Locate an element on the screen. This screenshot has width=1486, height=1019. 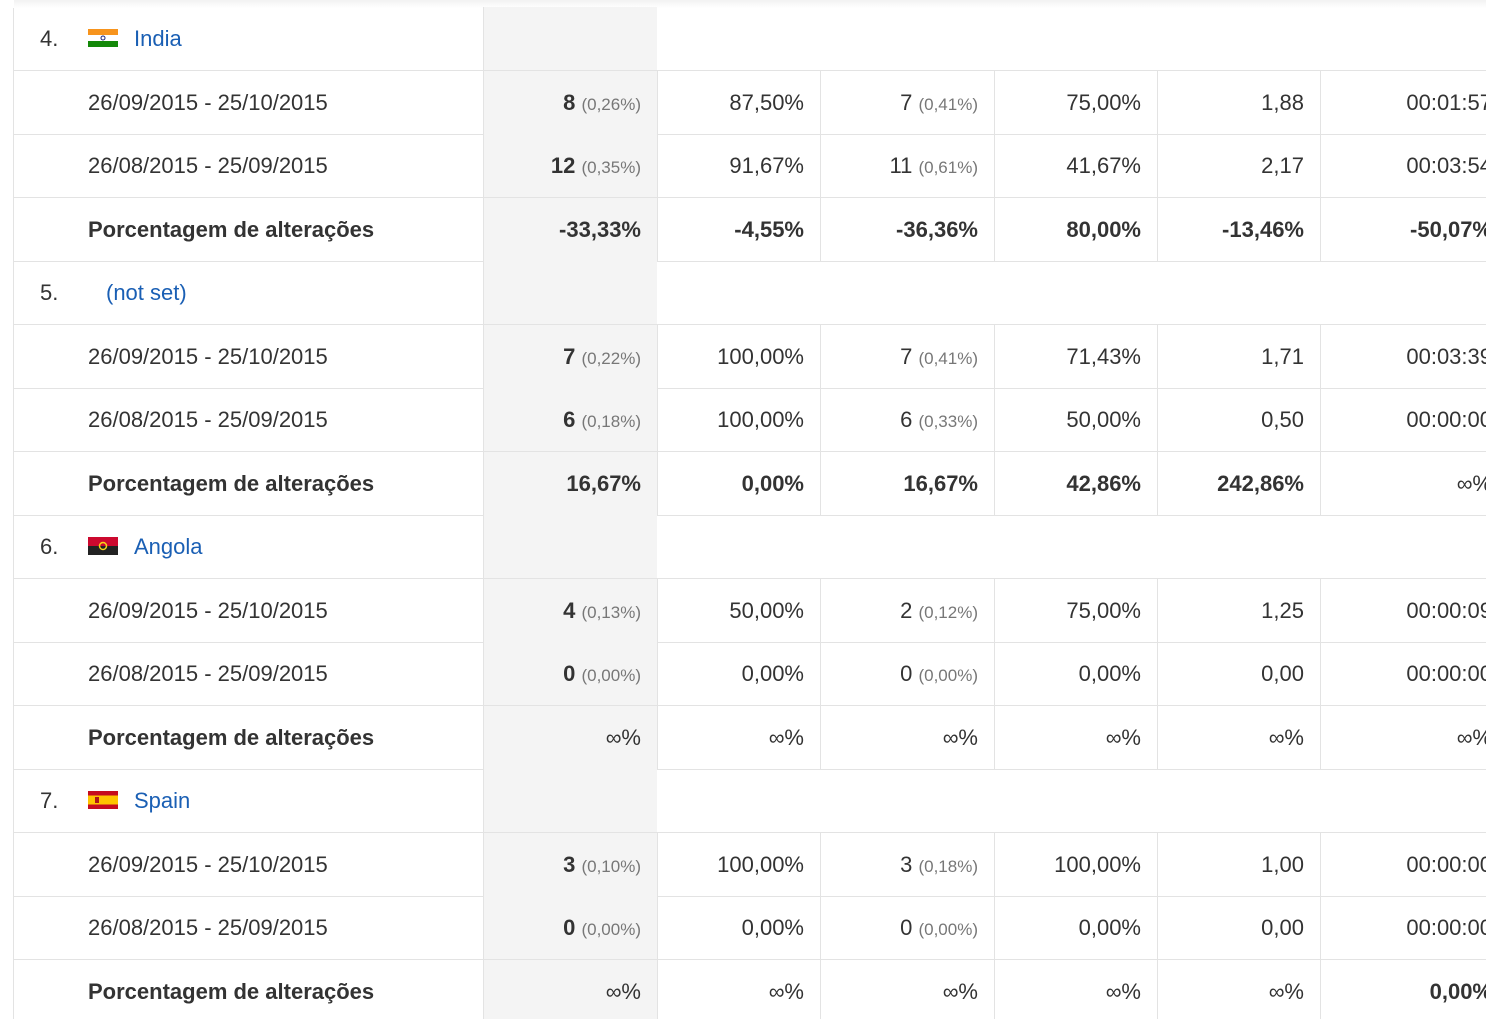
value: 12 is located at coordinates (563, 165).